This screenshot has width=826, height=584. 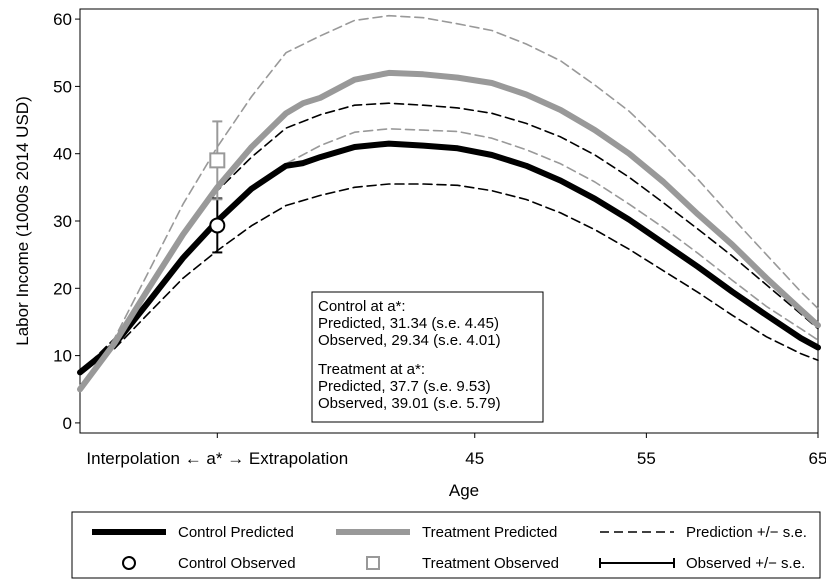 What do you see at coordinates (362, 306) in the screenshot?
I see `annotation-line: Control at a*:` at bounding box center [362, 306].